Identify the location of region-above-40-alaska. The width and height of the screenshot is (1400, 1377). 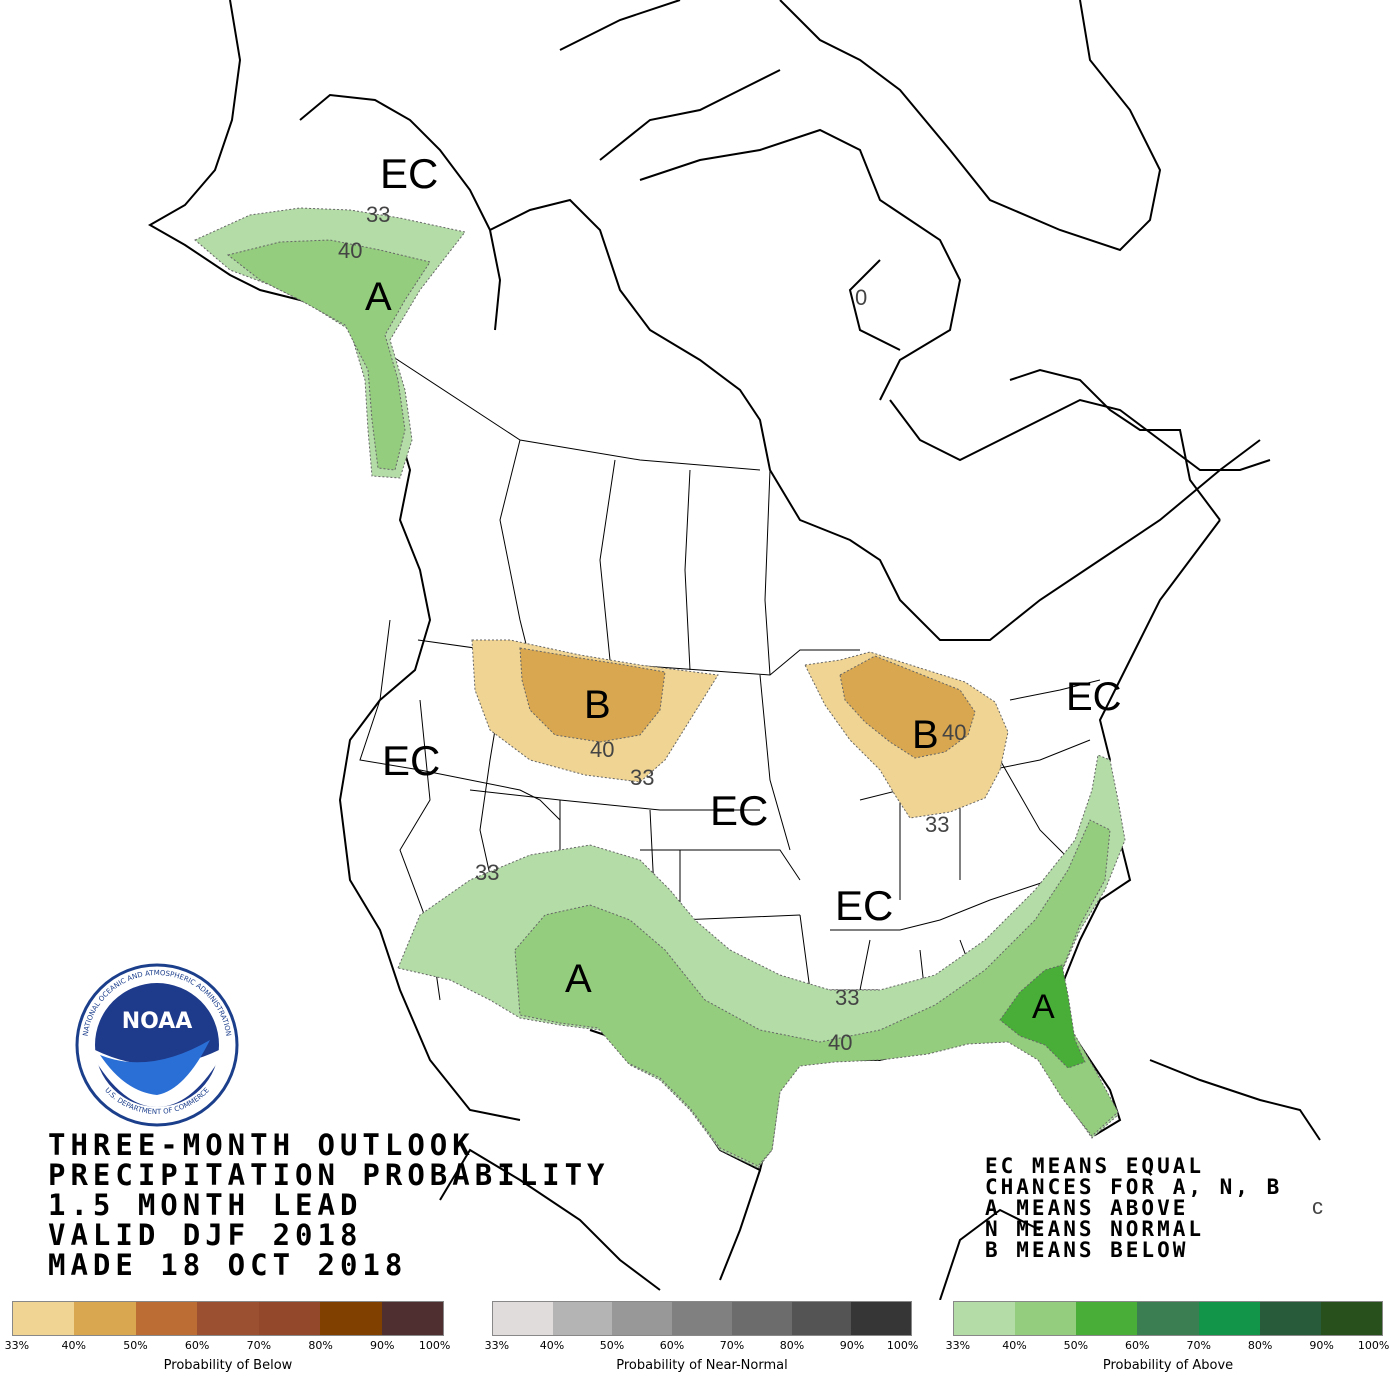
(328, 355).